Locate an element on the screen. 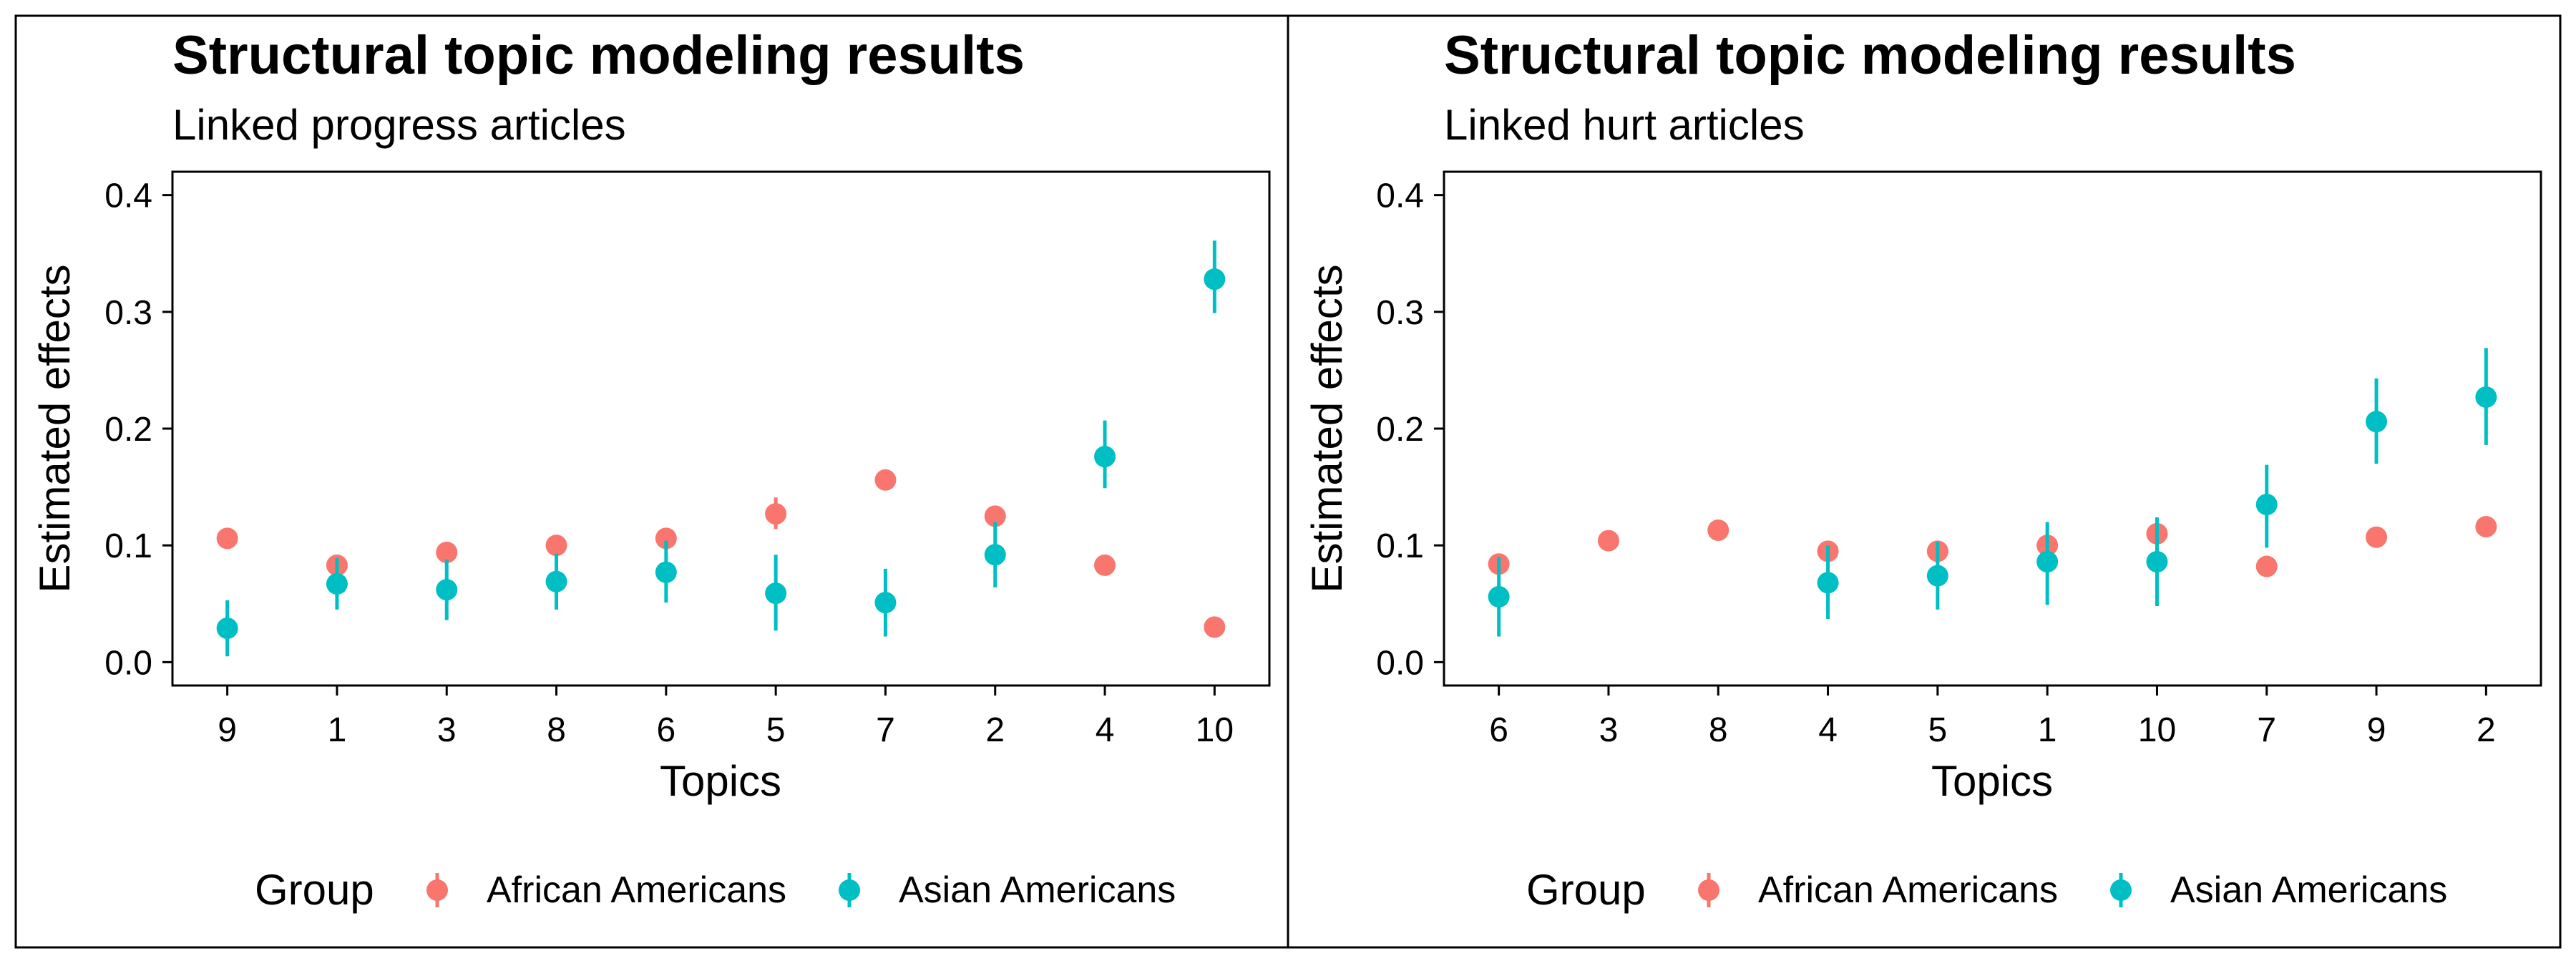 The image size is (2576, 966). chart-subtitle: Linked progress articles is located at coordinates (399, 125).